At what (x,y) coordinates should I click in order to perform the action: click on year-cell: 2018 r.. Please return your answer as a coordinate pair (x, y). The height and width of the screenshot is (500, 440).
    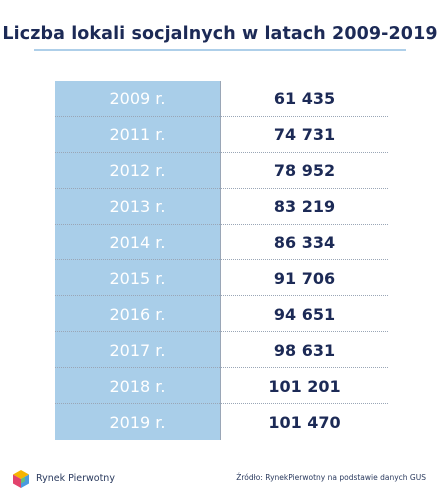
    Looking at the image, I should click on (137, 386).